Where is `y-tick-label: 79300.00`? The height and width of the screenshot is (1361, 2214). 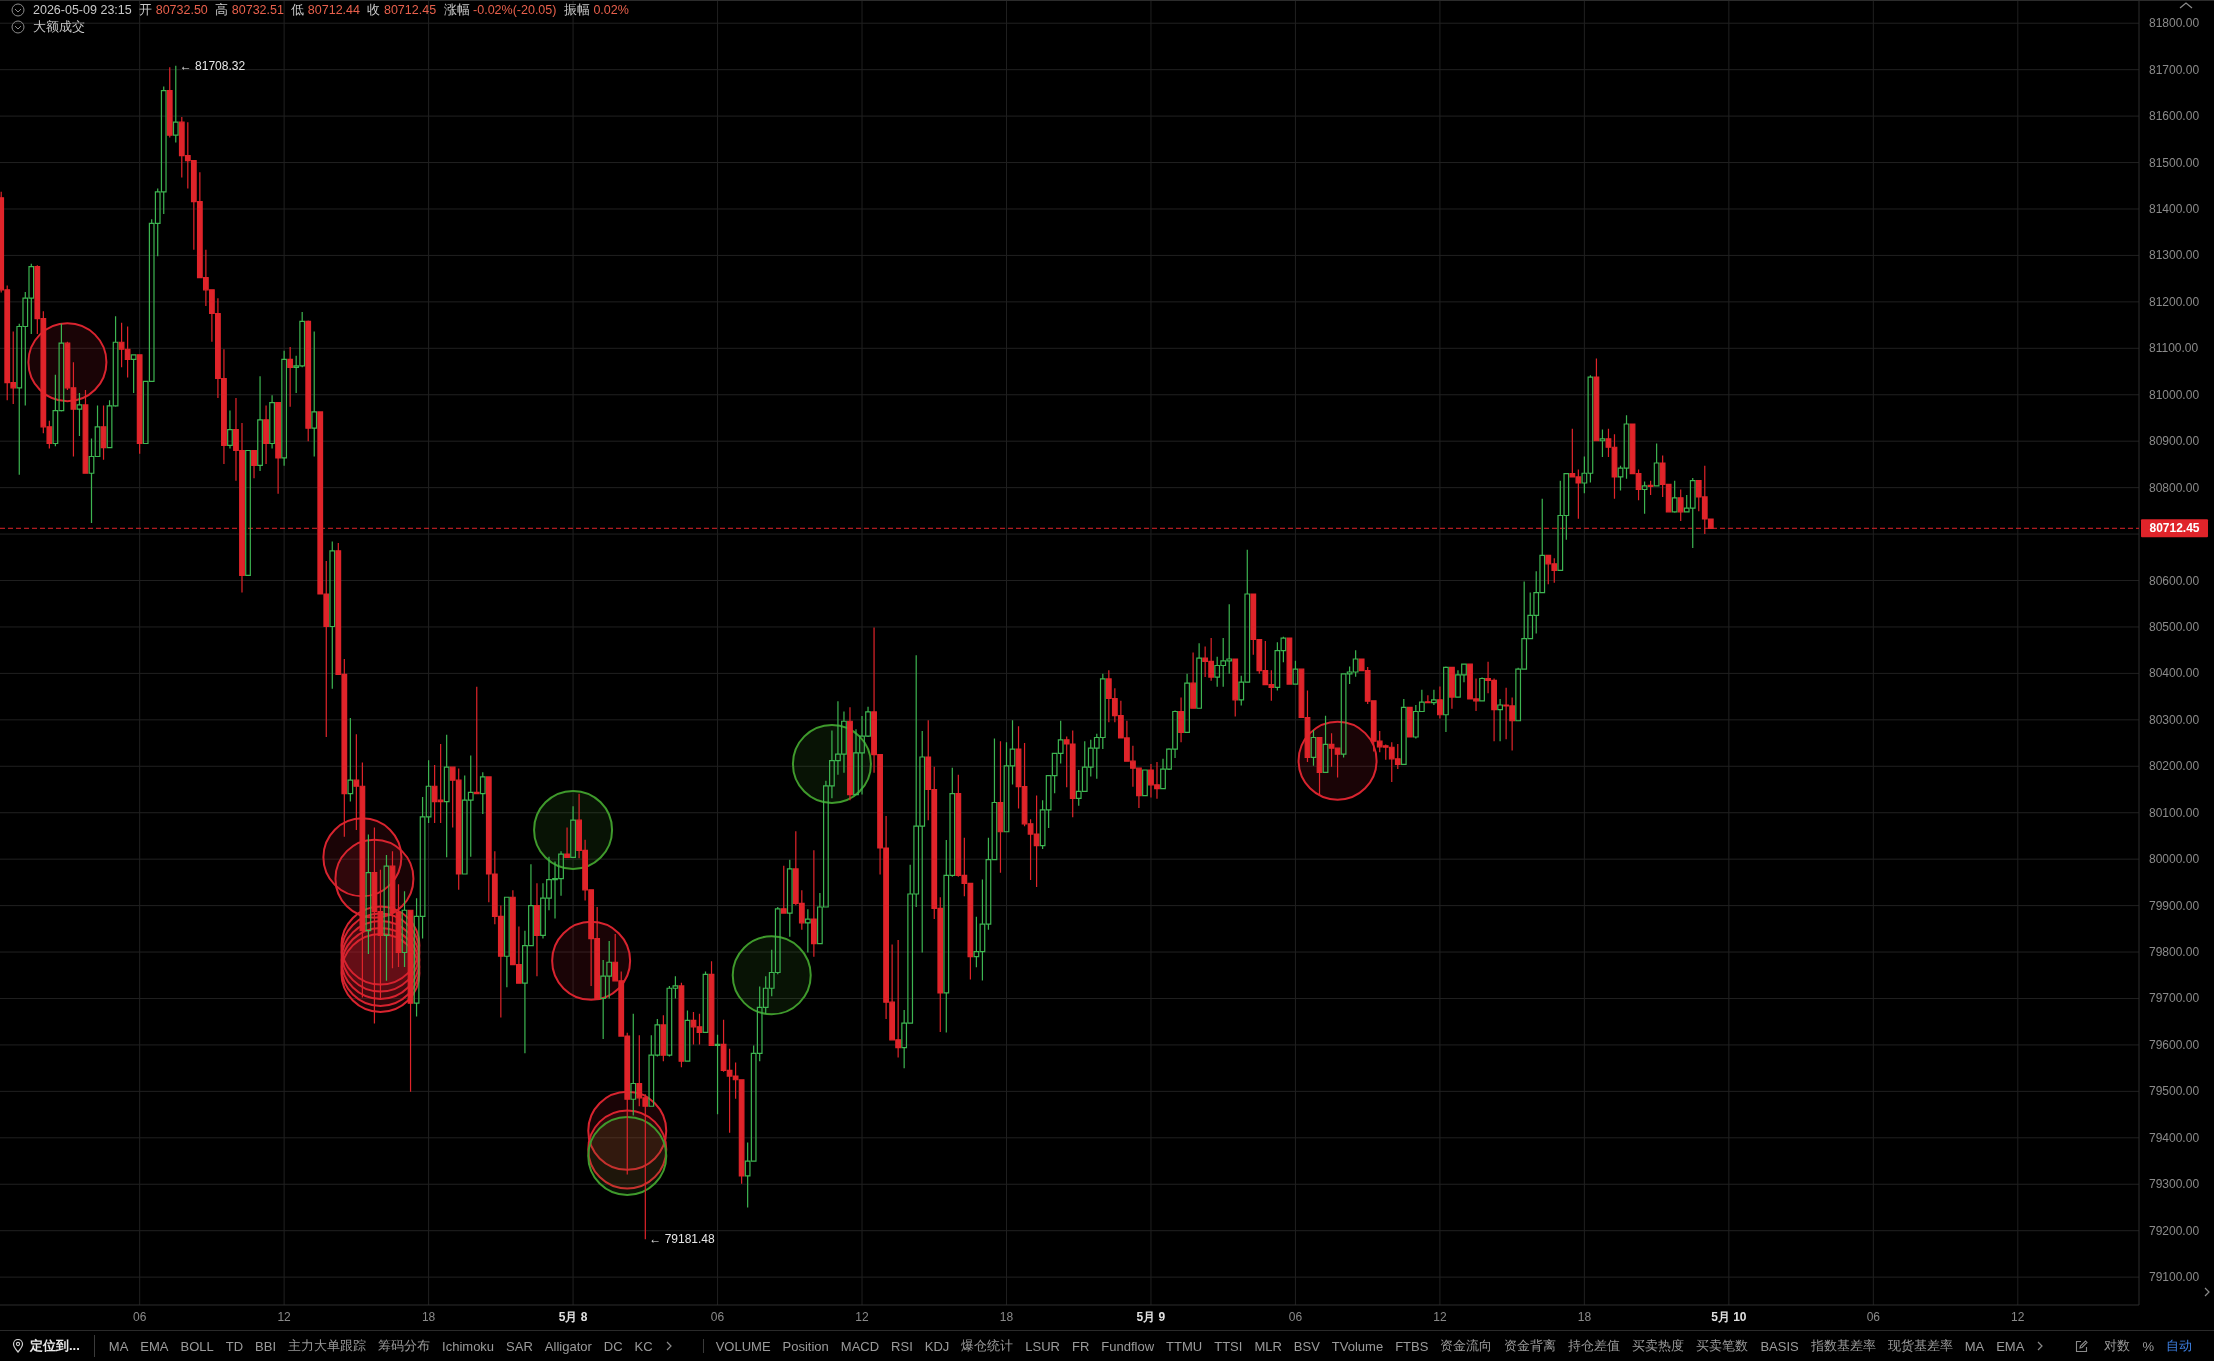 y-tick-label: 79300.00 is located at coordinates (2174, 1184).